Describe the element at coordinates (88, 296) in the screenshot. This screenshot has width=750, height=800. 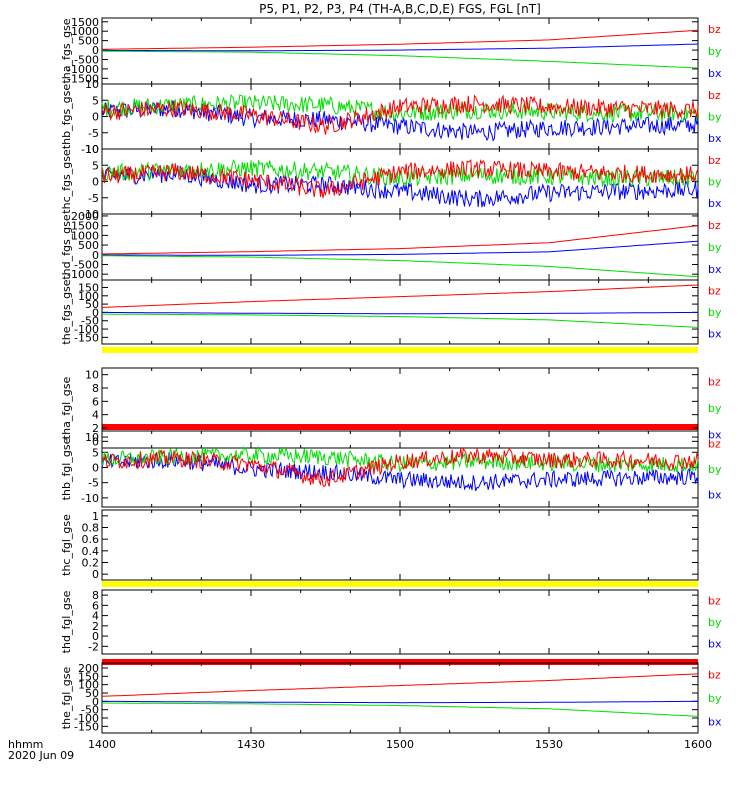
I see `y-tick-label: 100` at that location.